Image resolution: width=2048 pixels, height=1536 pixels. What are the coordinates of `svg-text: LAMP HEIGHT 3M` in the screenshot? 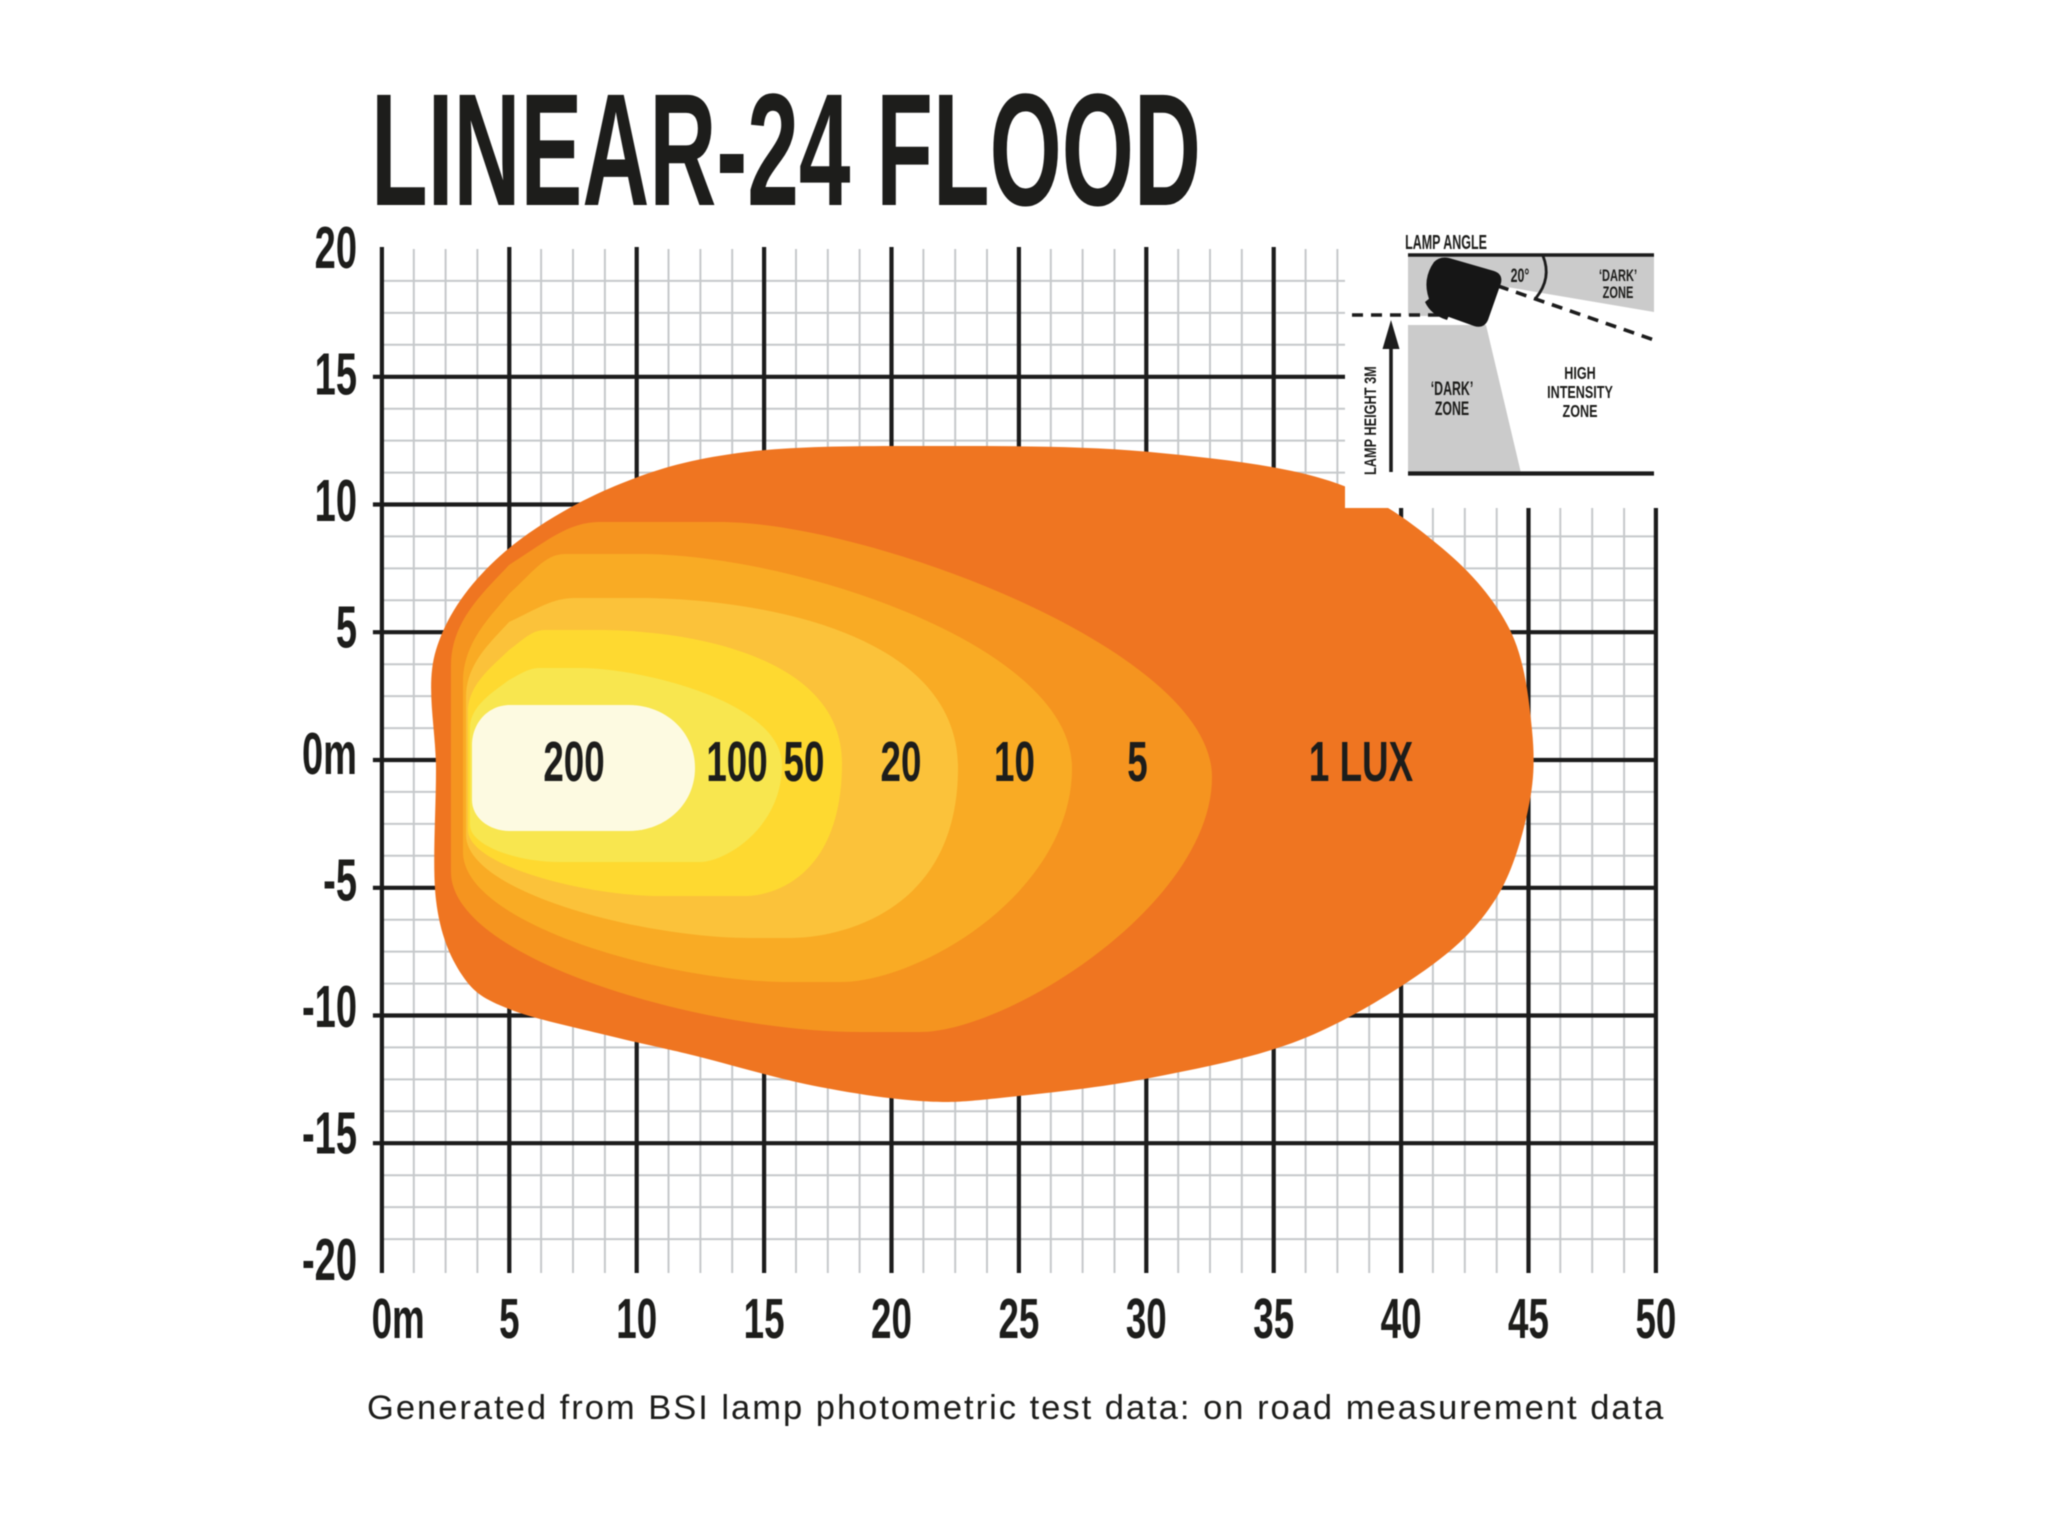 It's located at (1370, 420).